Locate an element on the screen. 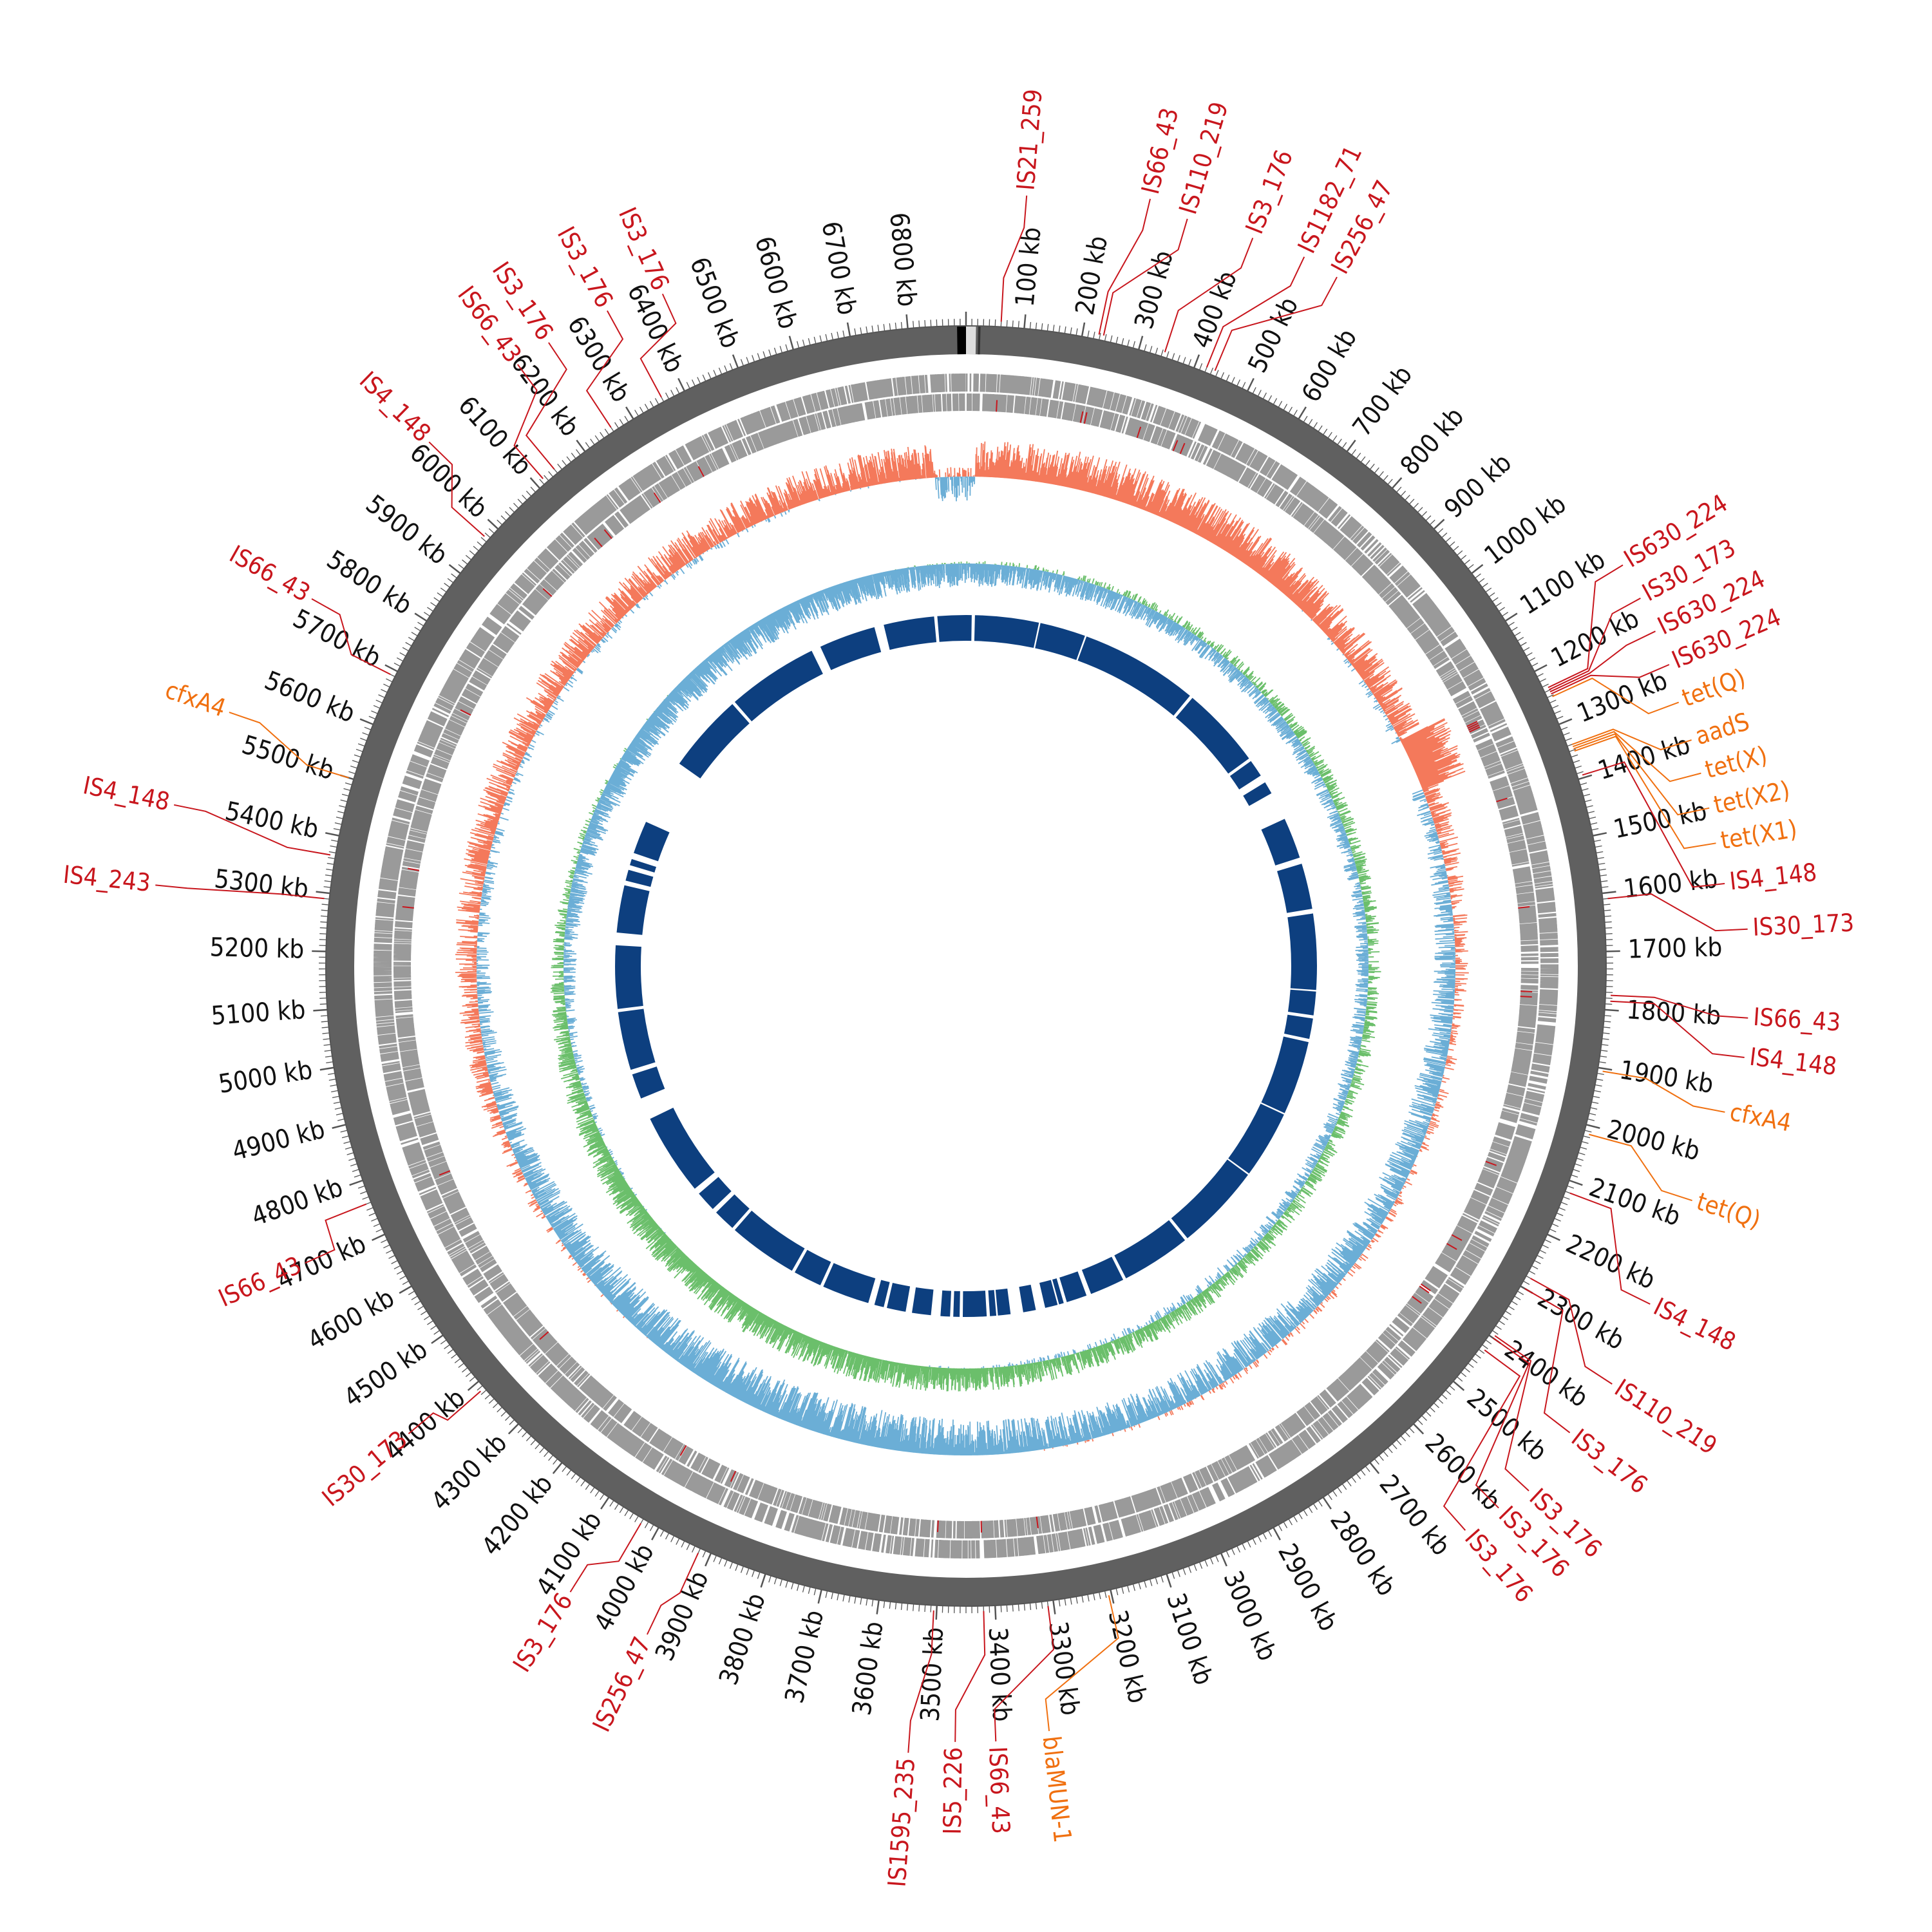 This screenshot has height=1932, width=1932. tick-label: 6400 kb is located at coordinates (655, 328).